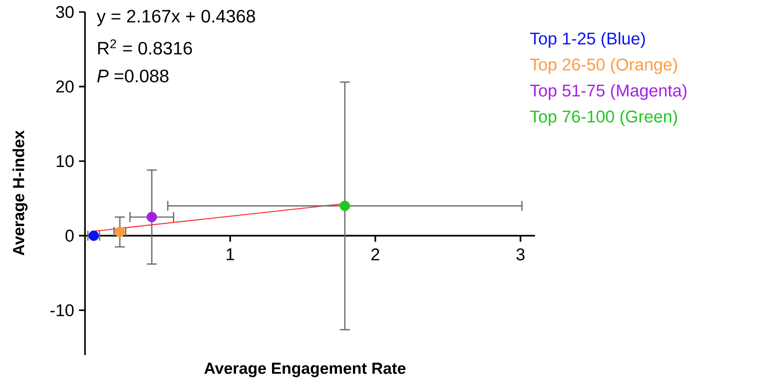 The width and height of the screenshot is (762, 387). I want to click on annotation: y = 2.167x + 0.4368, so click(176, 18).